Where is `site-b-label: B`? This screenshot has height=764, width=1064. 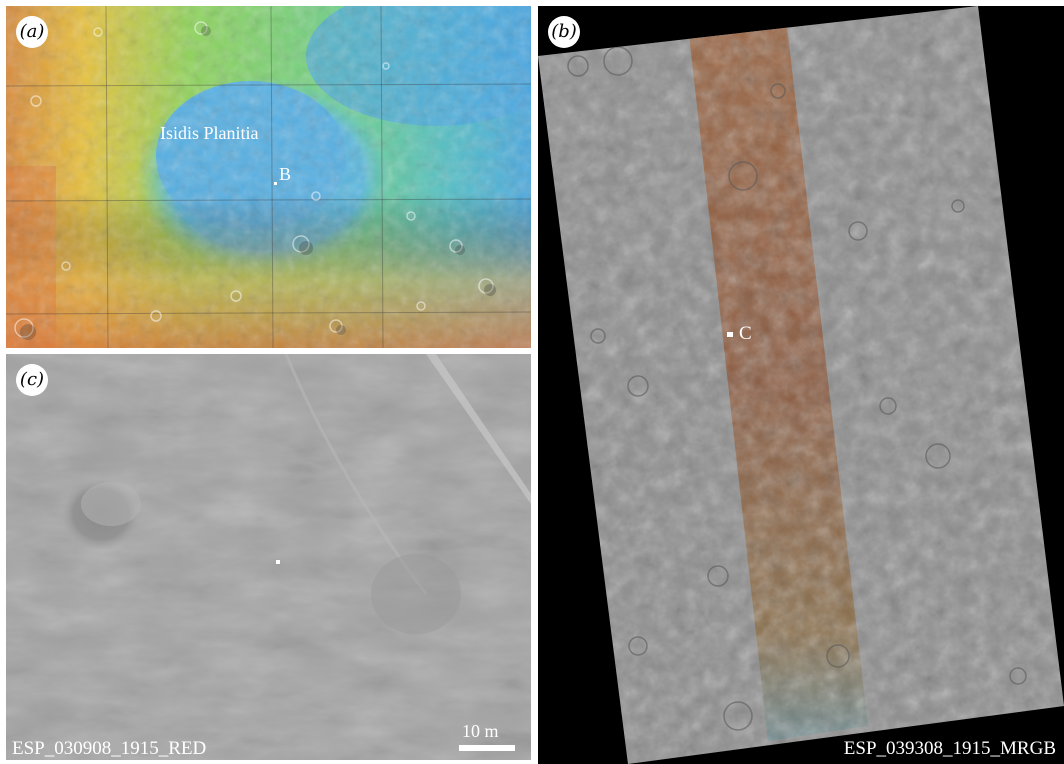
site-b-label: B is located at coordinates (285, 174).